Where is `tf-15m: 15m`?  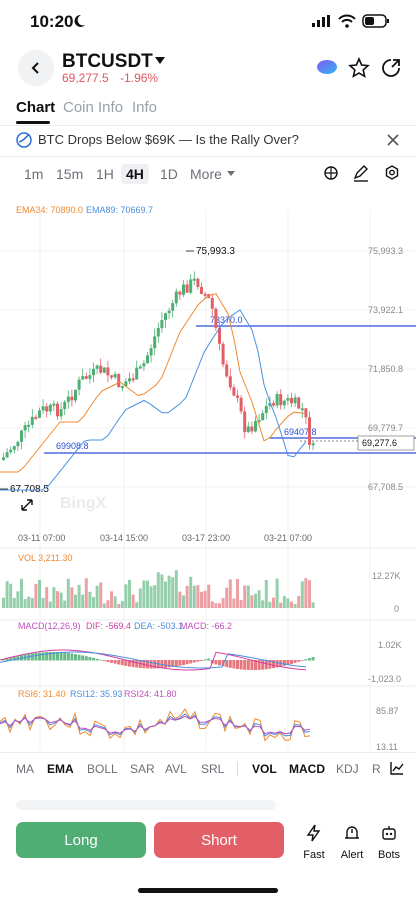 tf-15m: 15m is located at coordinates (70, 174).